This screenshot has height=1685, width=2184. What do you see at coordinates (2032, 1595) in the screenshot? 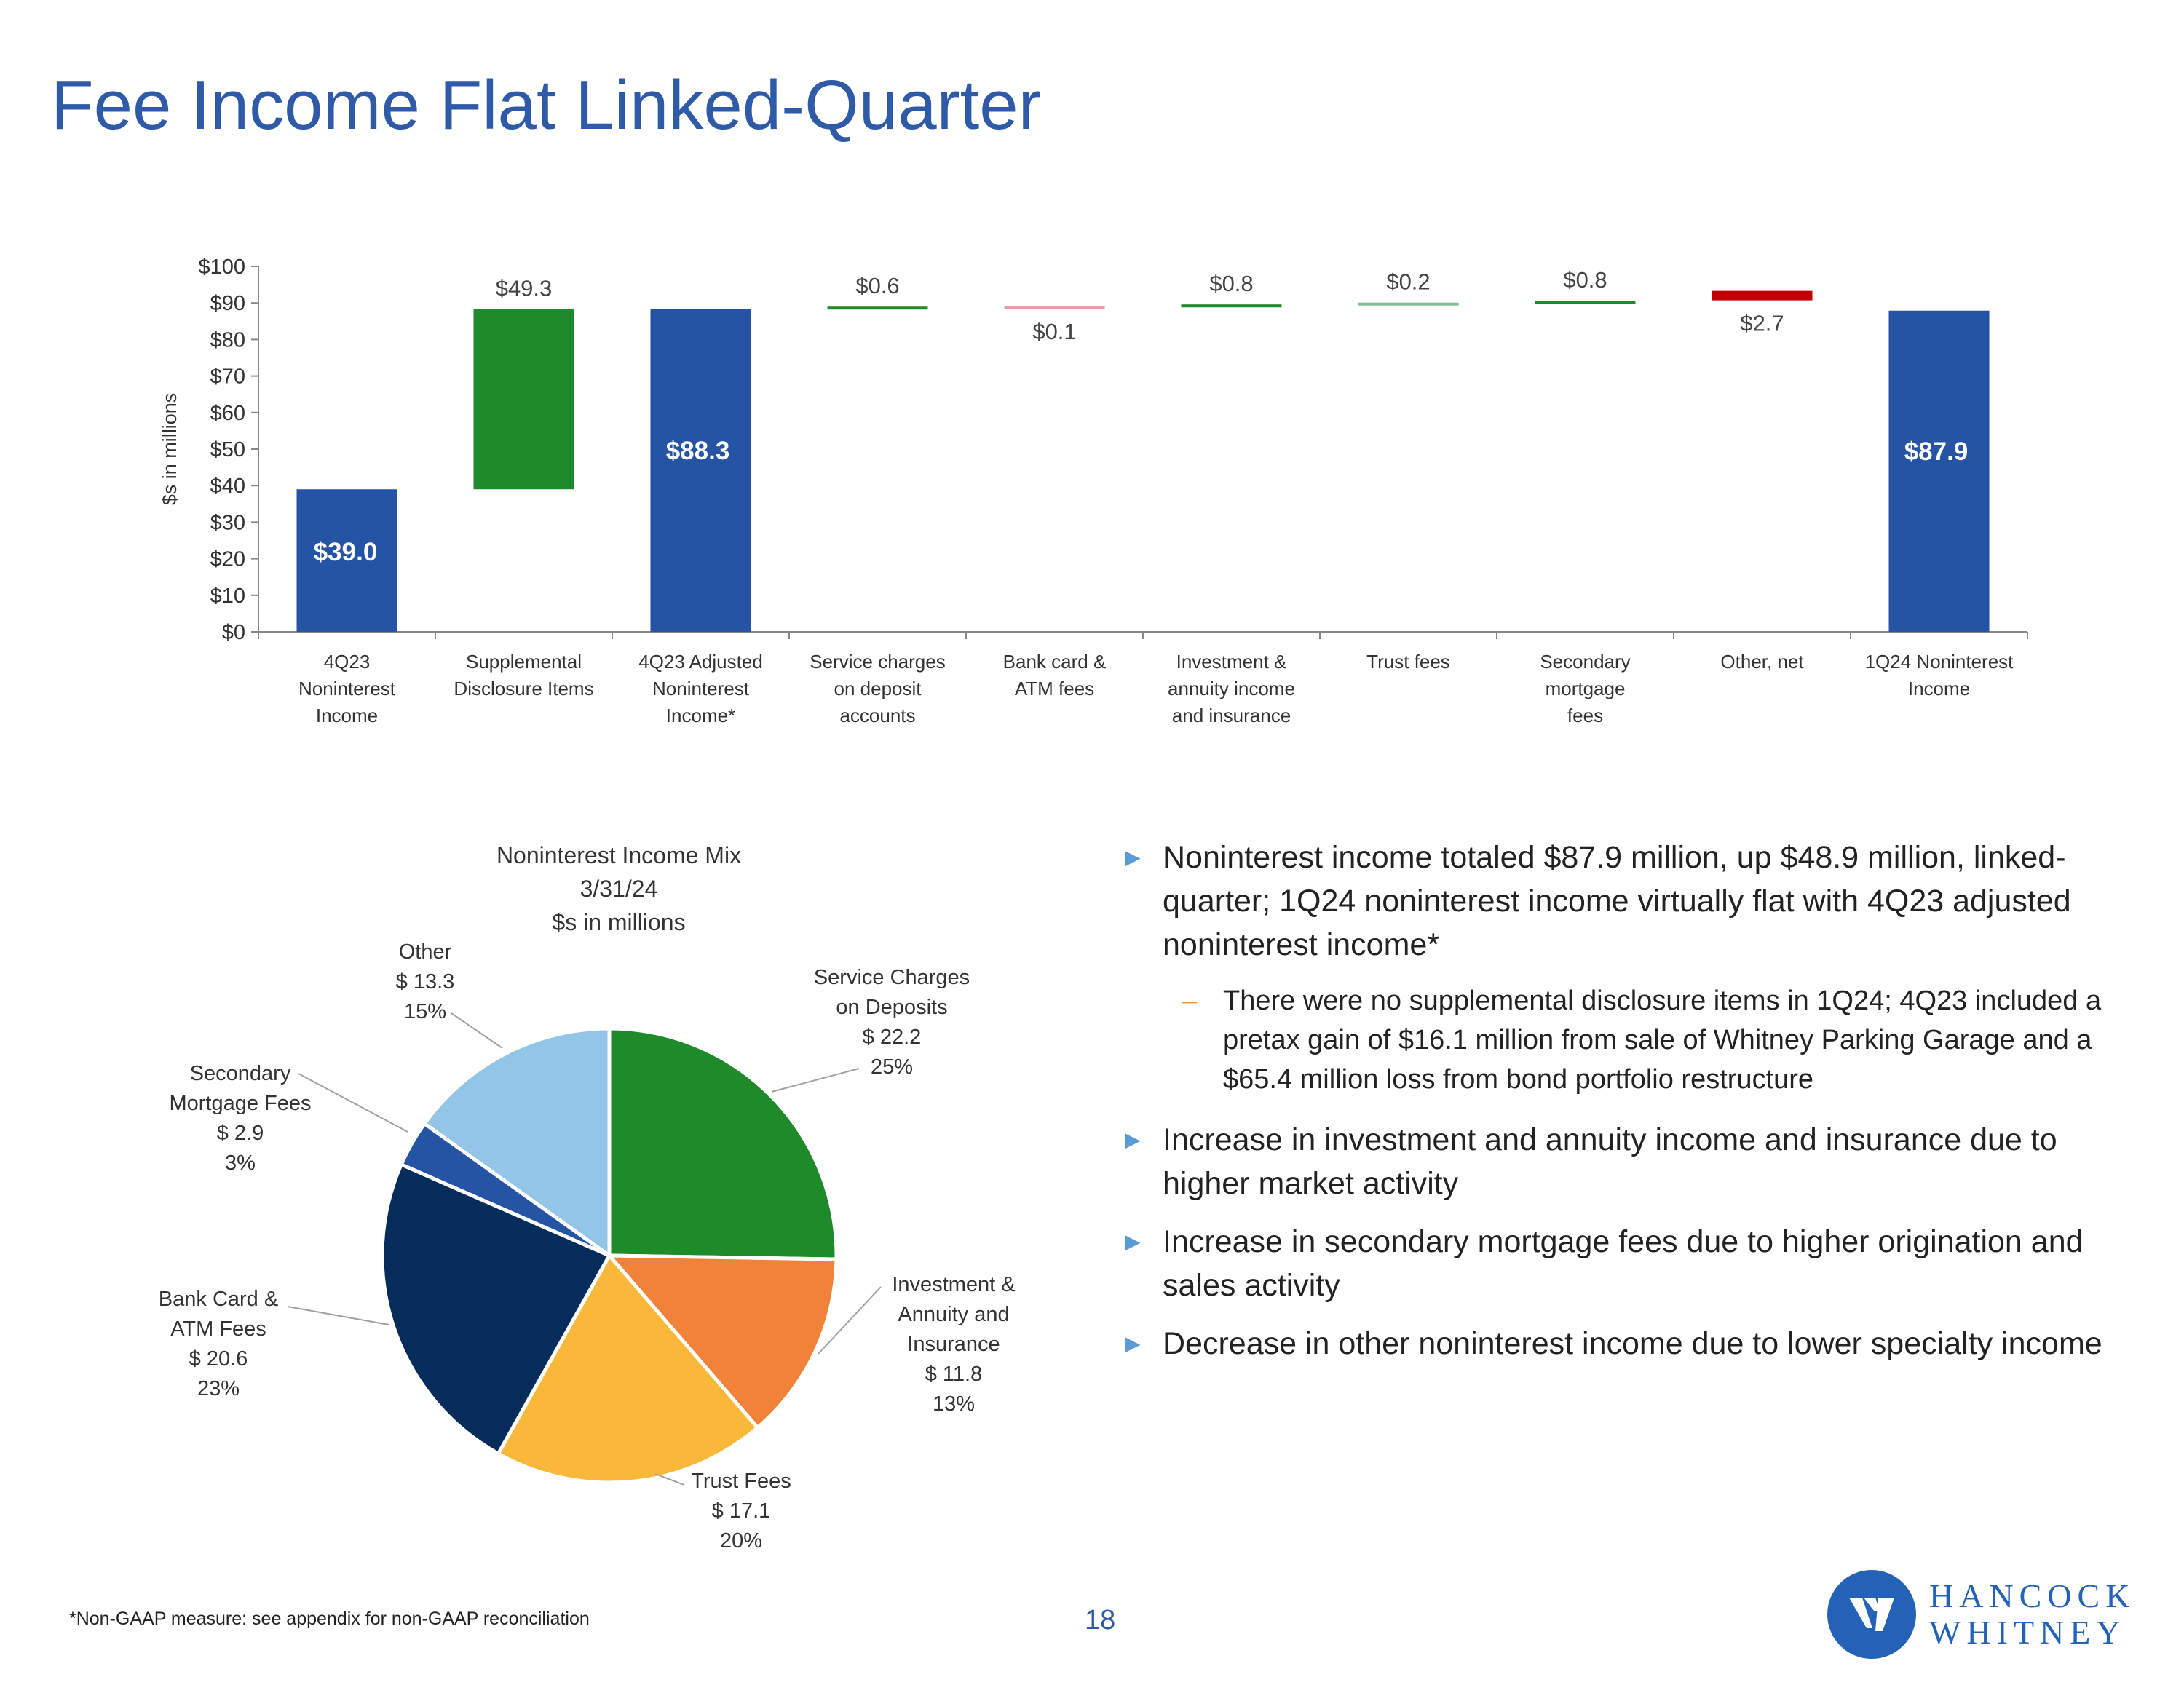
I see `logo-line1: HANCOCK` at bounding box center [2032, 1595].